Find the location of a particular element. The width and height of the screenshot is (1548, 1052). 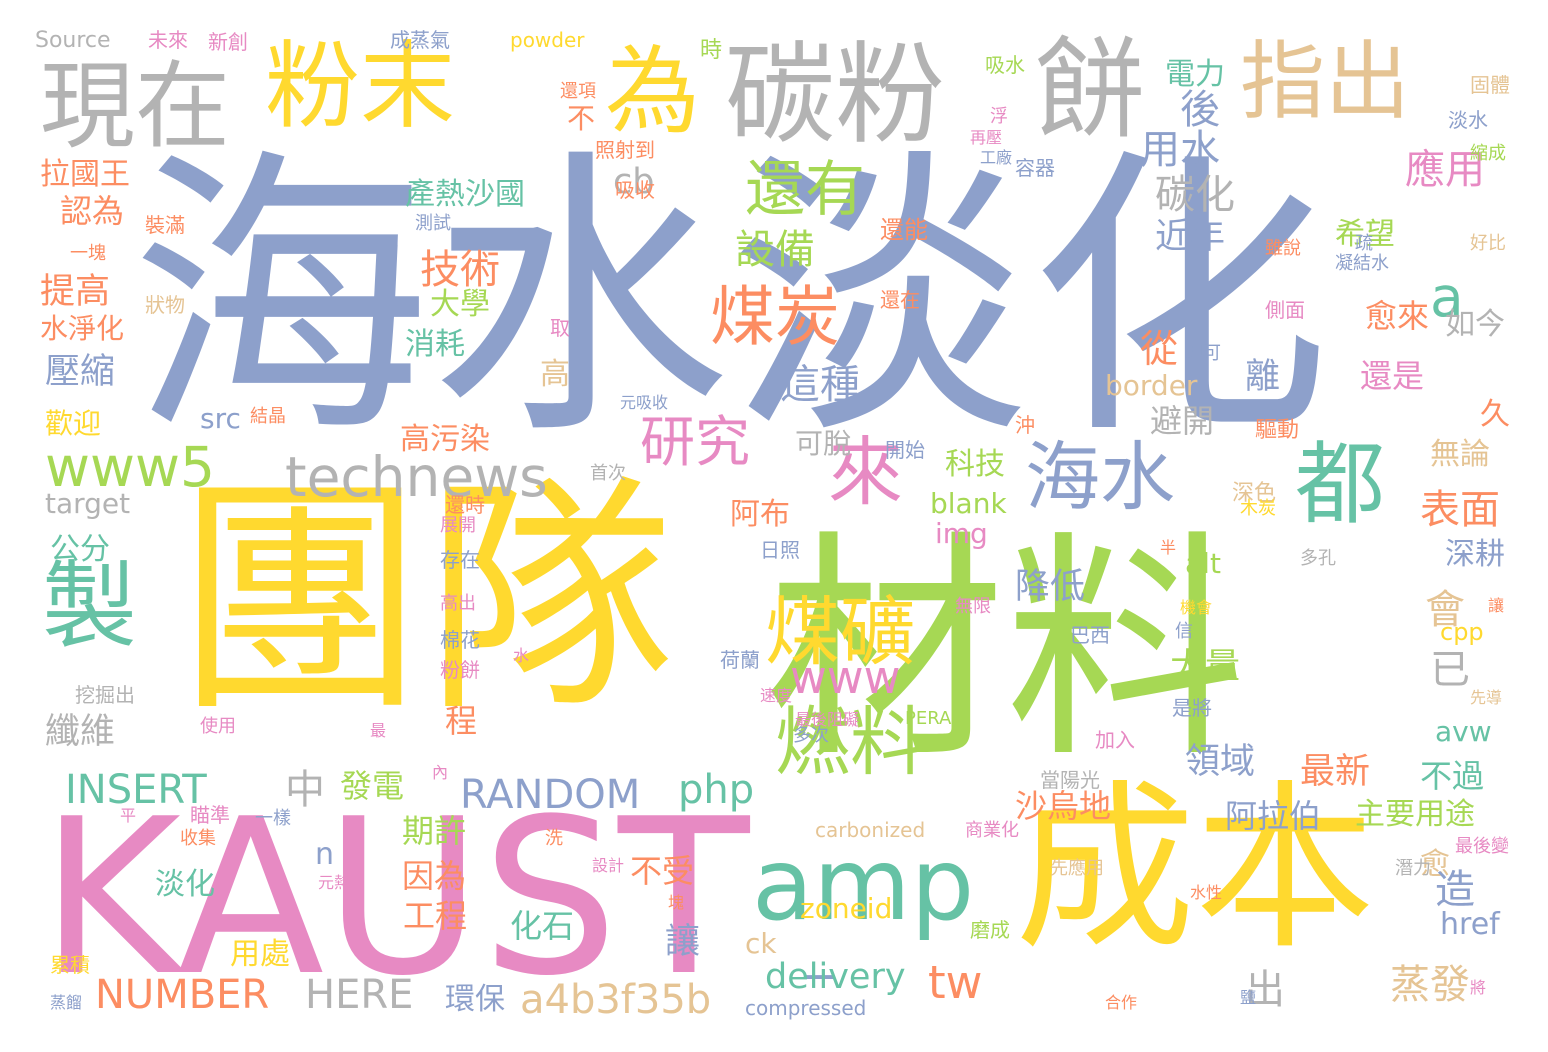

cloud-word: 收集 is located at coordinates (198, 838).